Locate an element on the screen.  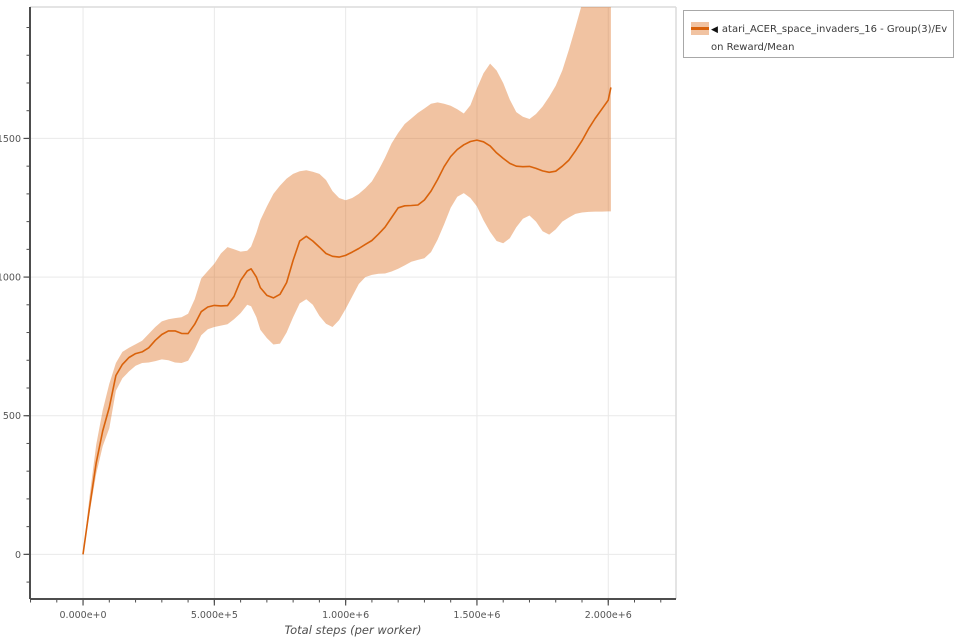
x-tick-label: 1.500e+6 is located at coordinates (476, 615).